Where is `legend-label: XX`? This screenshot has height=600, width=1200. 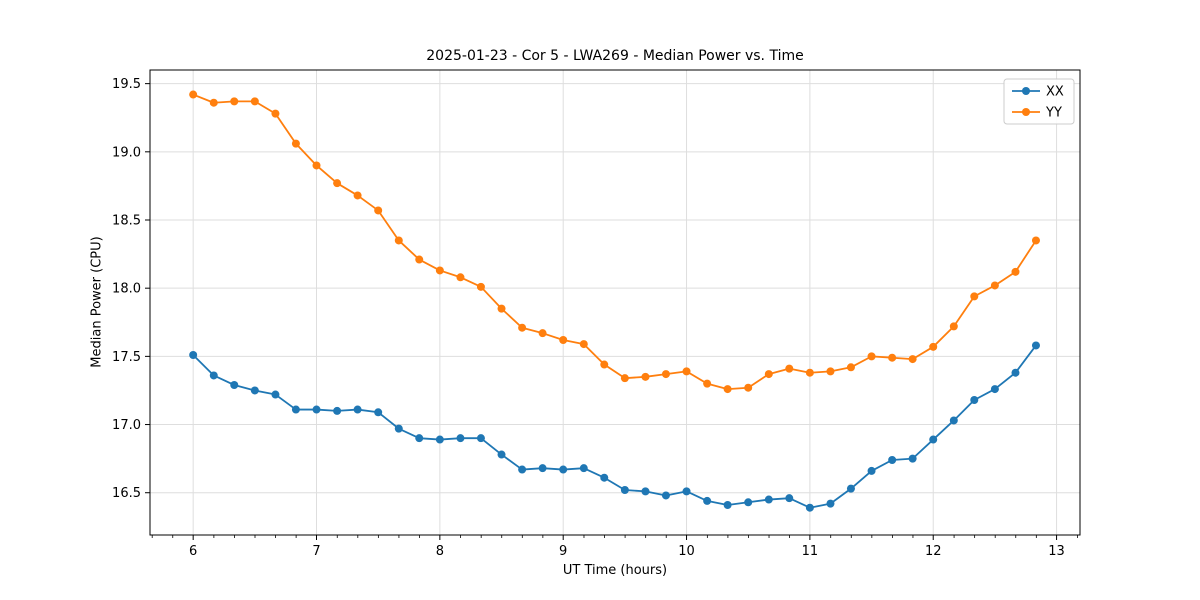
legend-label: XX is located at coordinates (1055, 92).